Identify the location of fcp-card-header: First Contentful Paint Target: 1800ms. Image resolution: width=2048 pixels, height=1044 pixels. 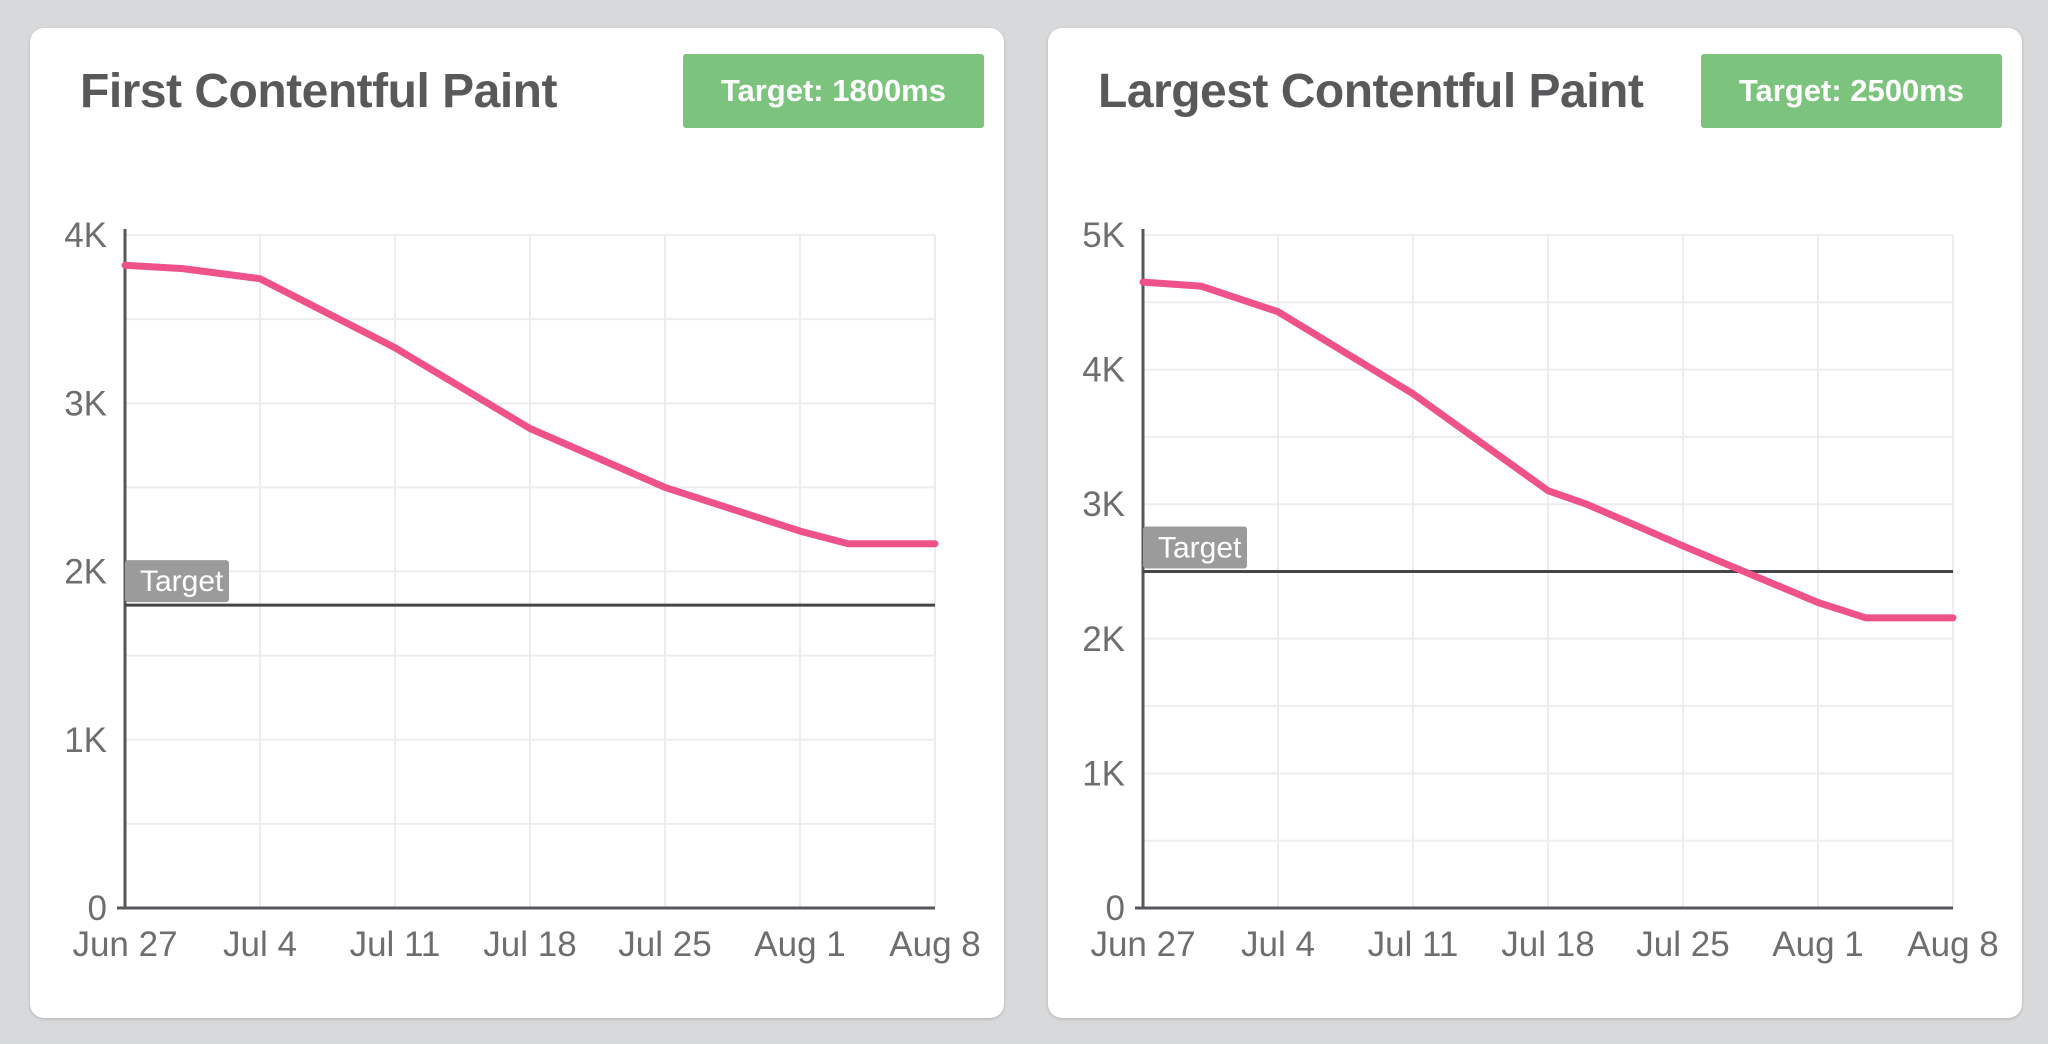
(532, 91).